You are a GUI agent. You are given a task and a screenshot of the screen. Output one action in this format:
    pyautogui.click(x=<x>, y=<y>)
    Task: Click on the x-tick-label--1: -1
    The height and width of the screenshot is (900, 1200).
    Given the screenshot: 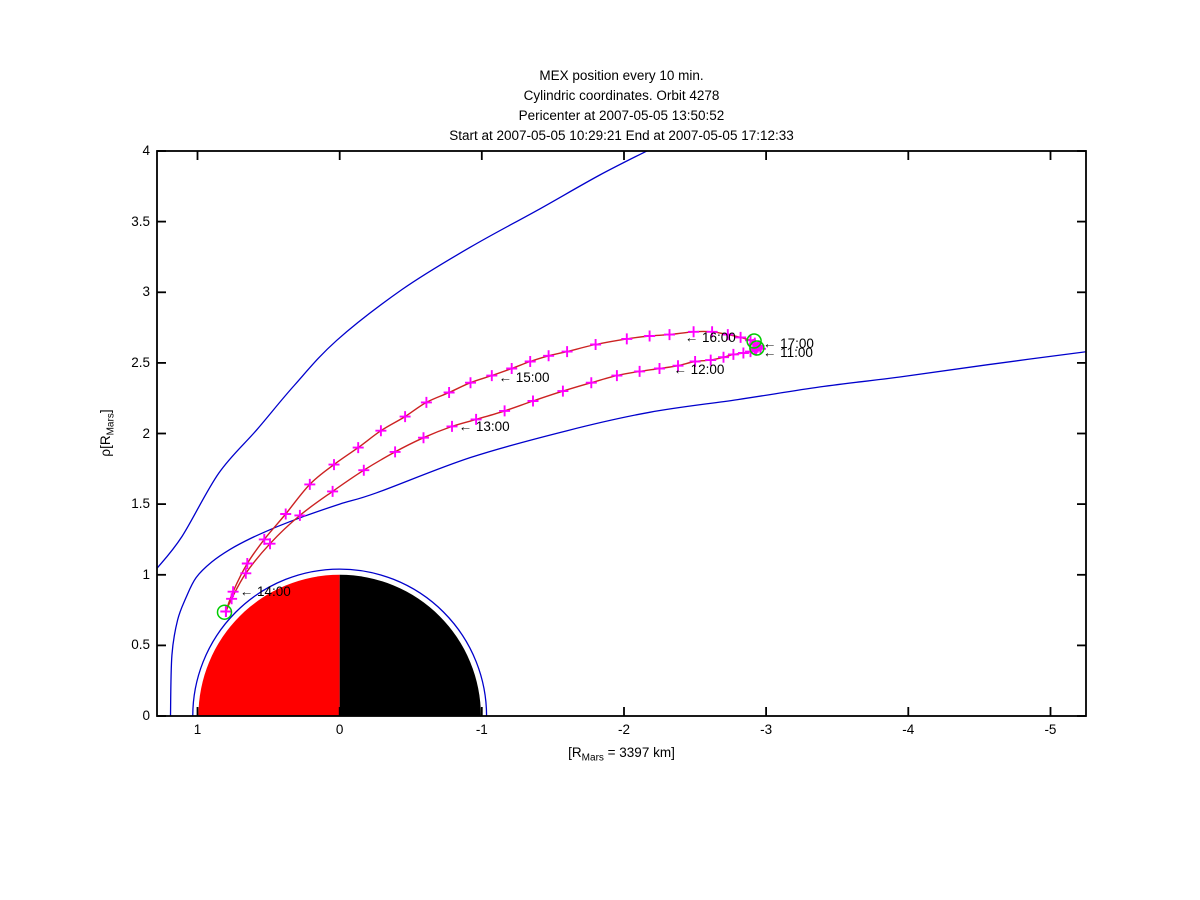 What is the action you would take?
    pyautogui.click(x=481, y=729)
    